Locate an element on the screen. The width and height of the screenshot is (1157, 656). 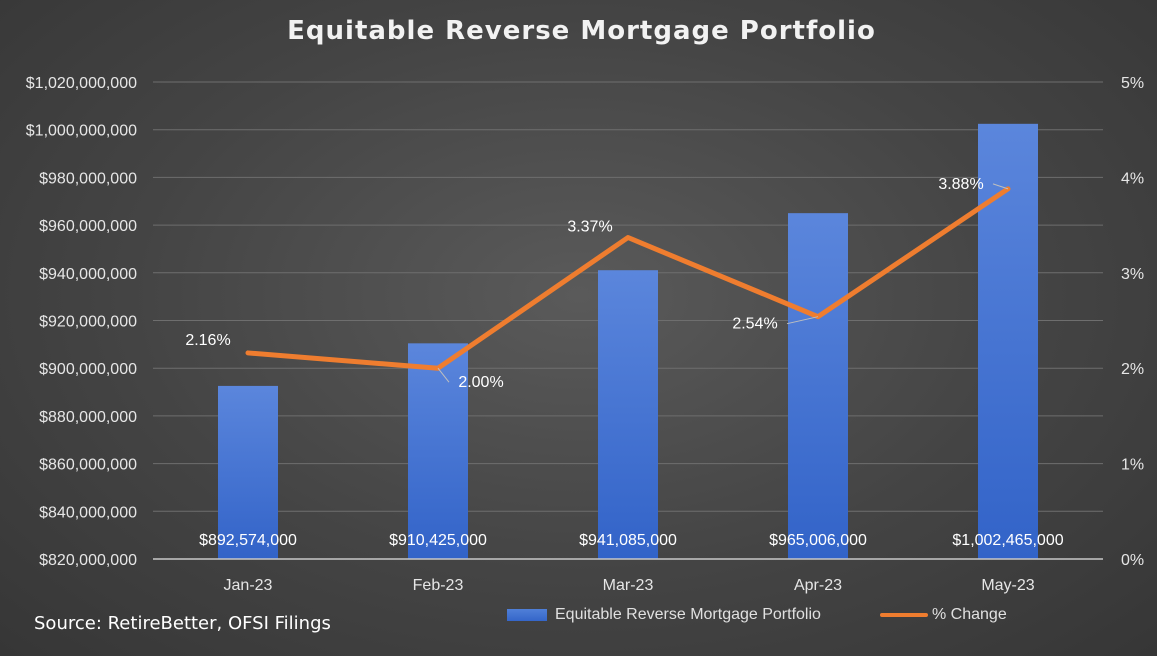
line-data-label: 3.88% is located at coordinates (960, 184).